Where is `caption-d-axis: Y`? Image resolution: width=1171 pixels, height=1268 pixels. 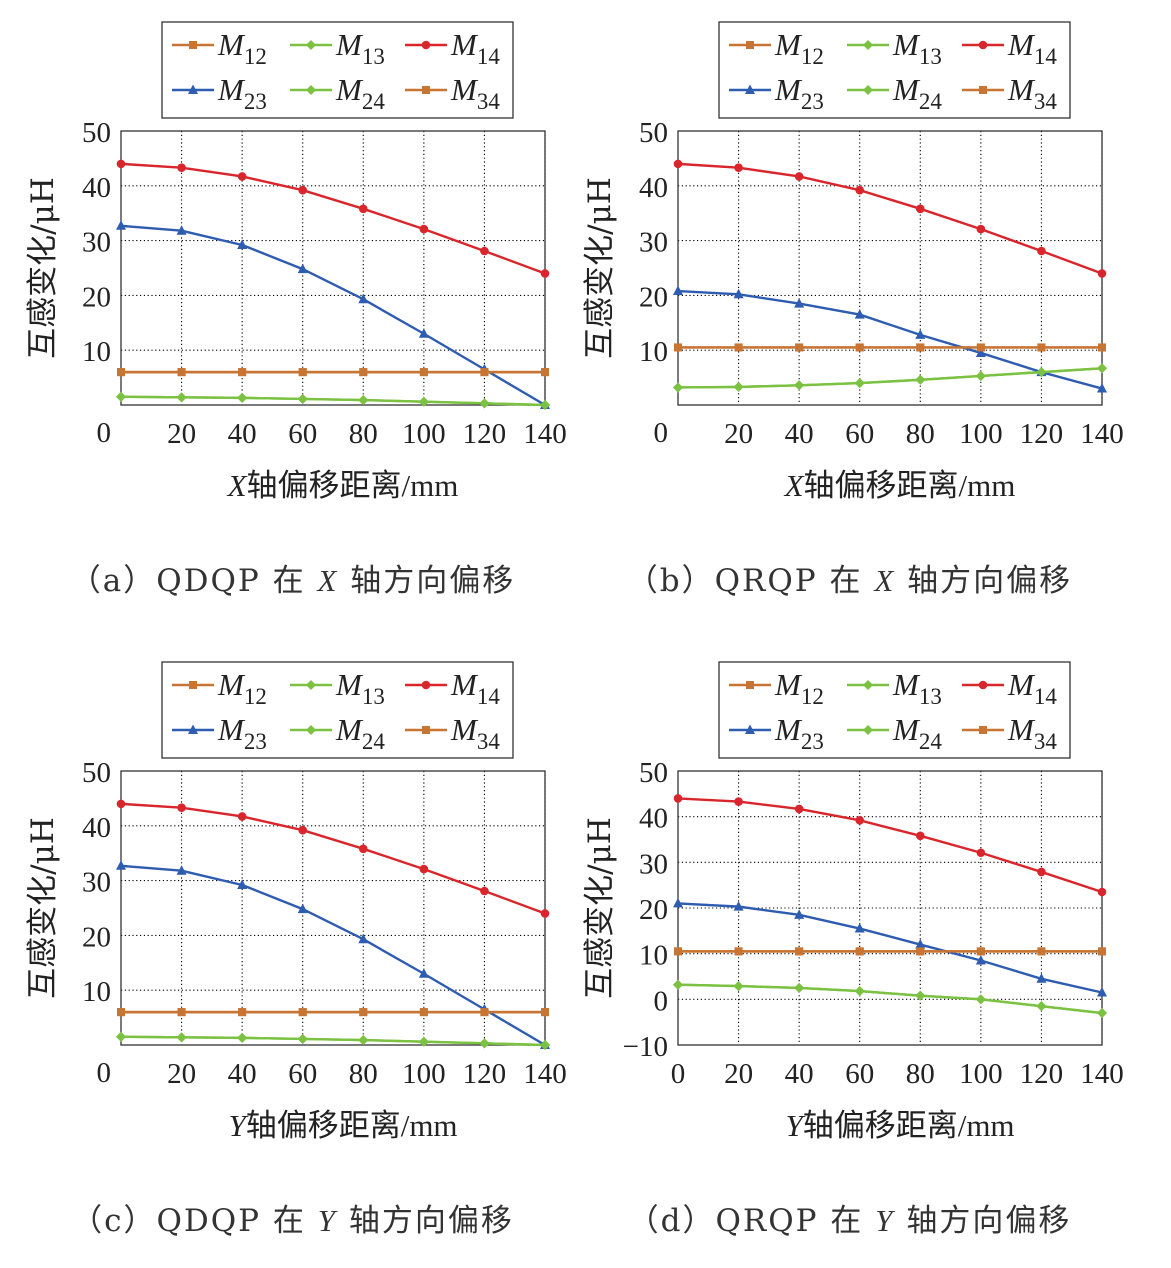 caption-d-axis: Y is located at coordinates (885, 1220).